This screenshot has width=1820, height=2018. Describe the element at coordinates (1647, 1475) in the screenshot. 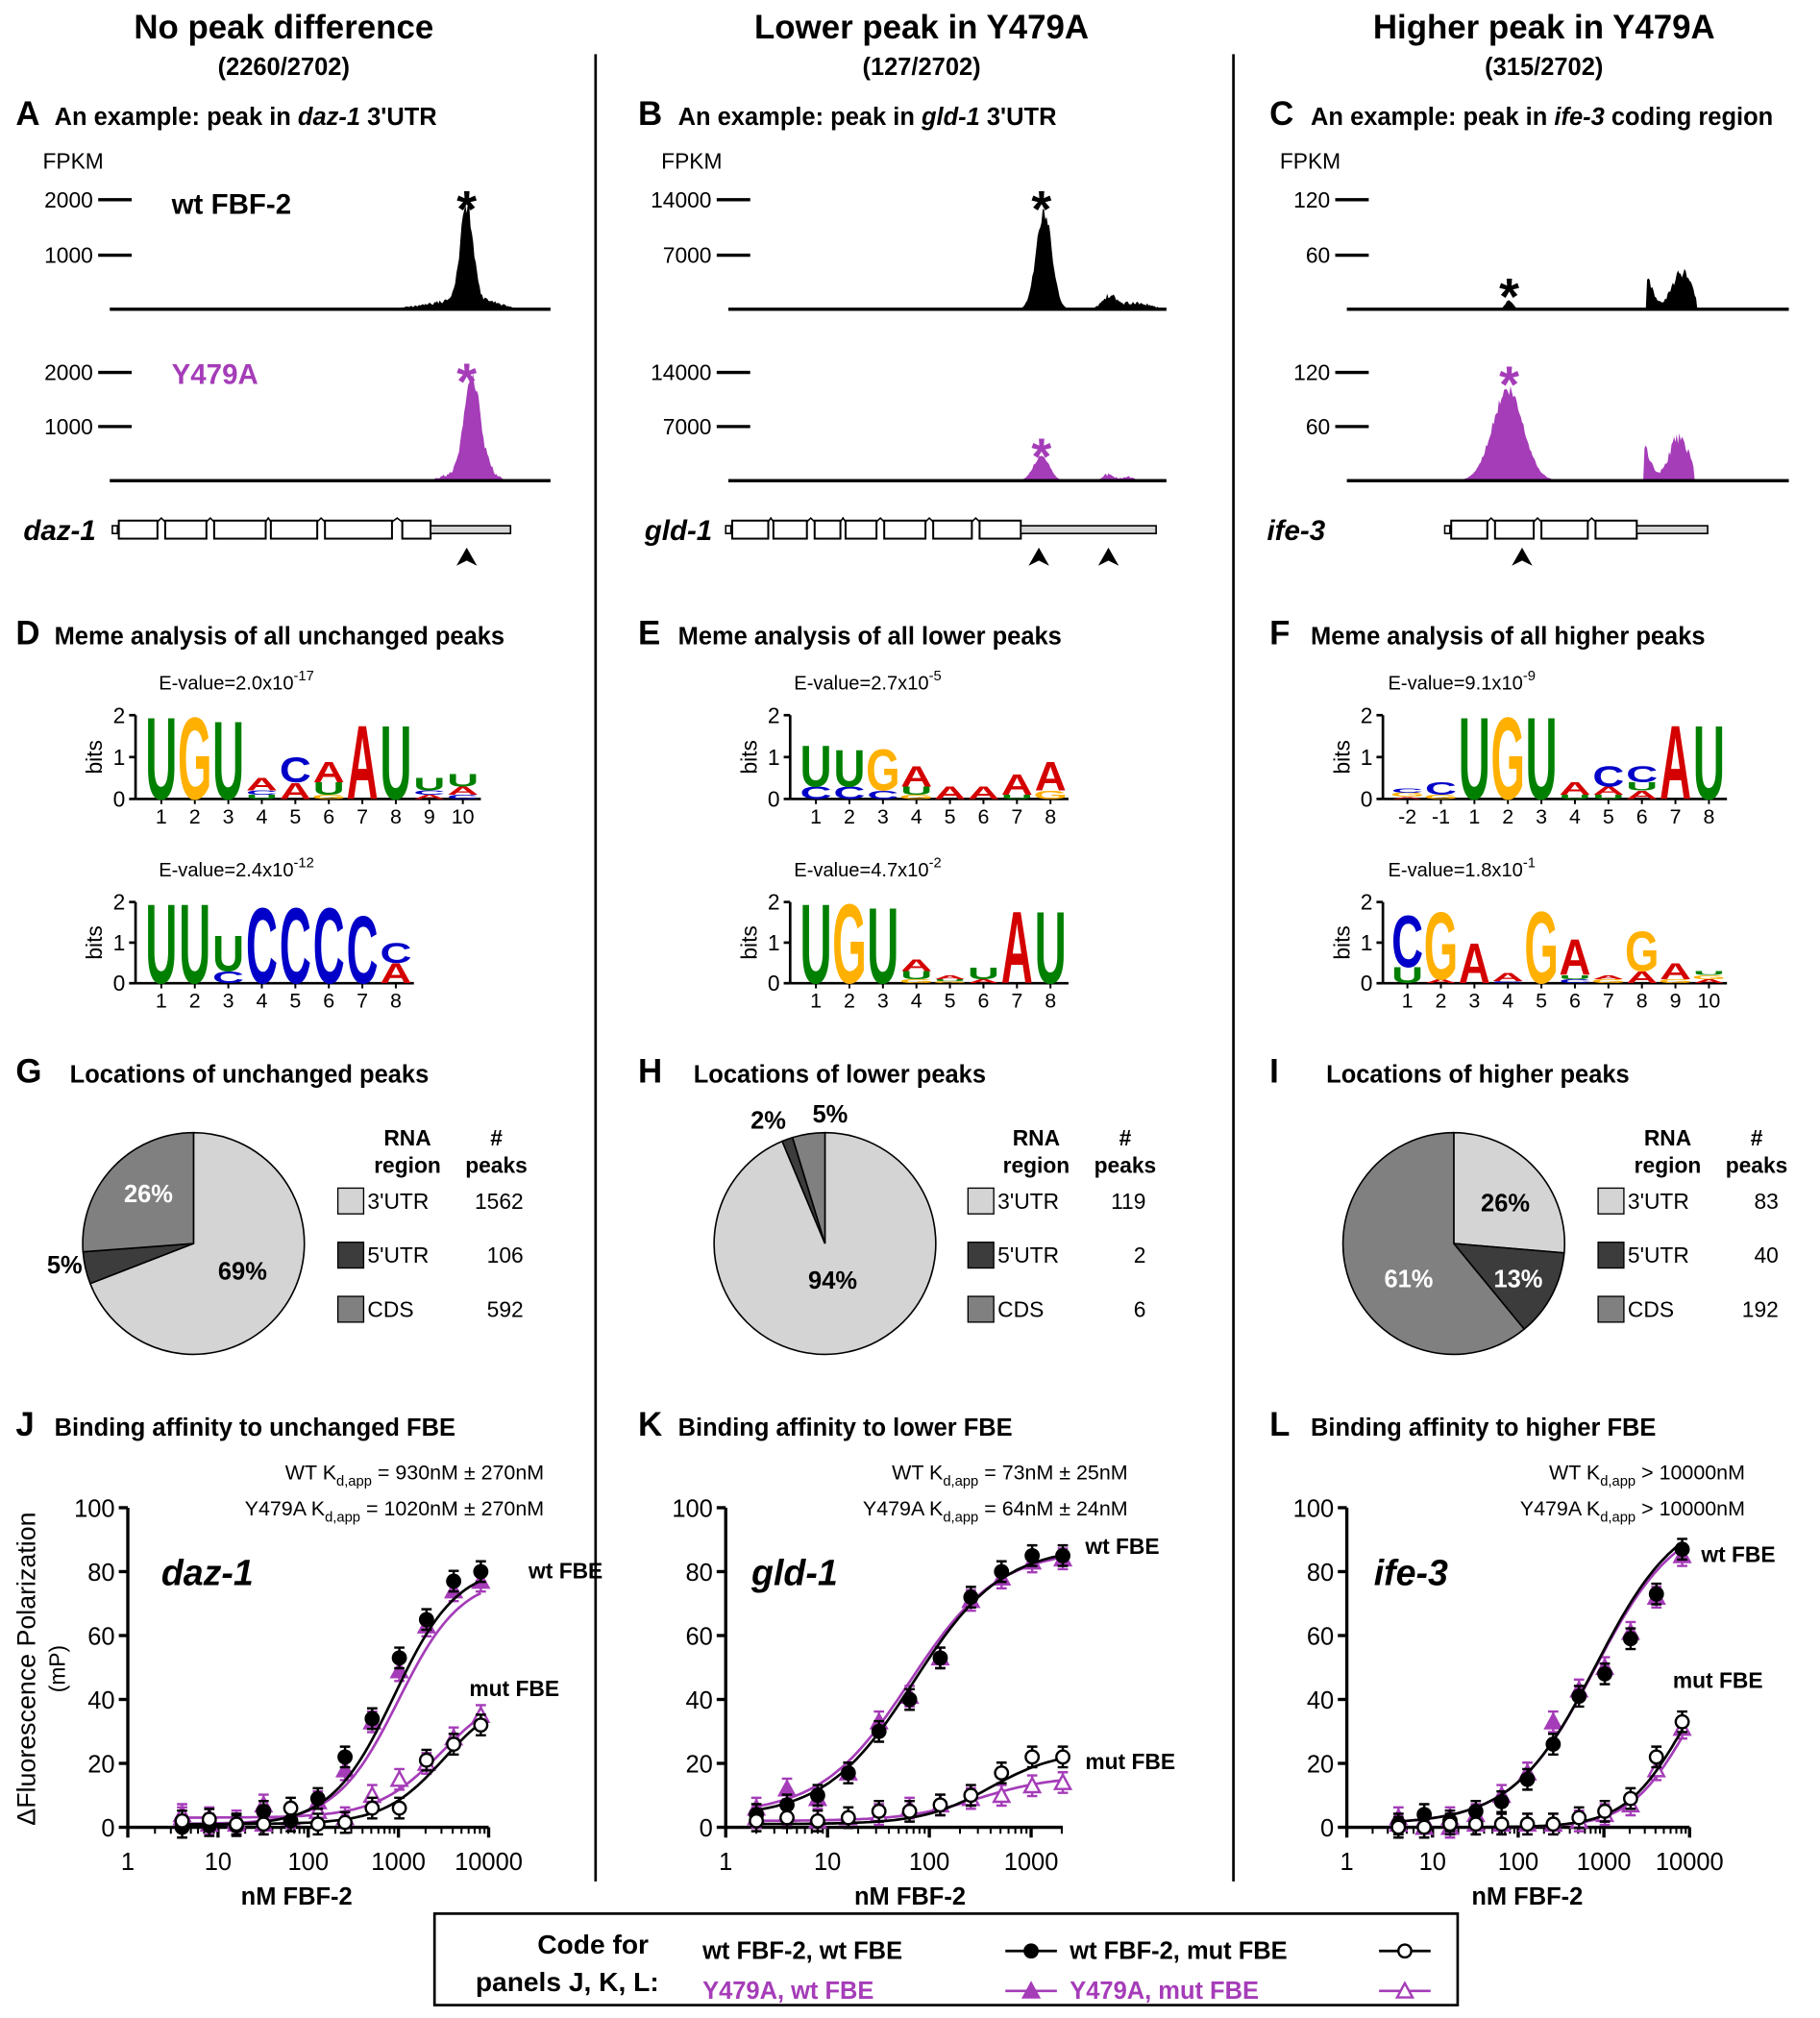

I see `kd-value: WT Kd,app > 10000nM` at that location.